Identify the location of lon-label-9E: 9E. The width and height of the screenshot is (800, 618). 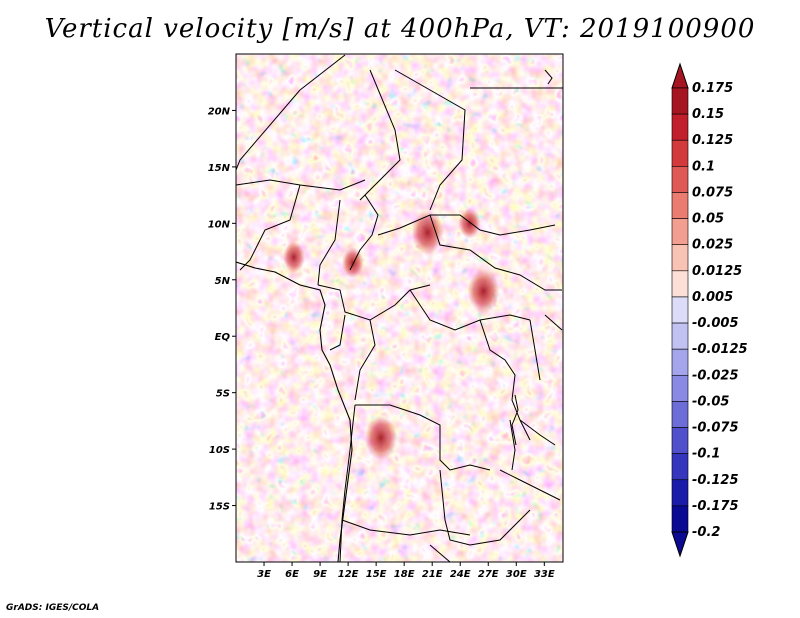
(320, 574).